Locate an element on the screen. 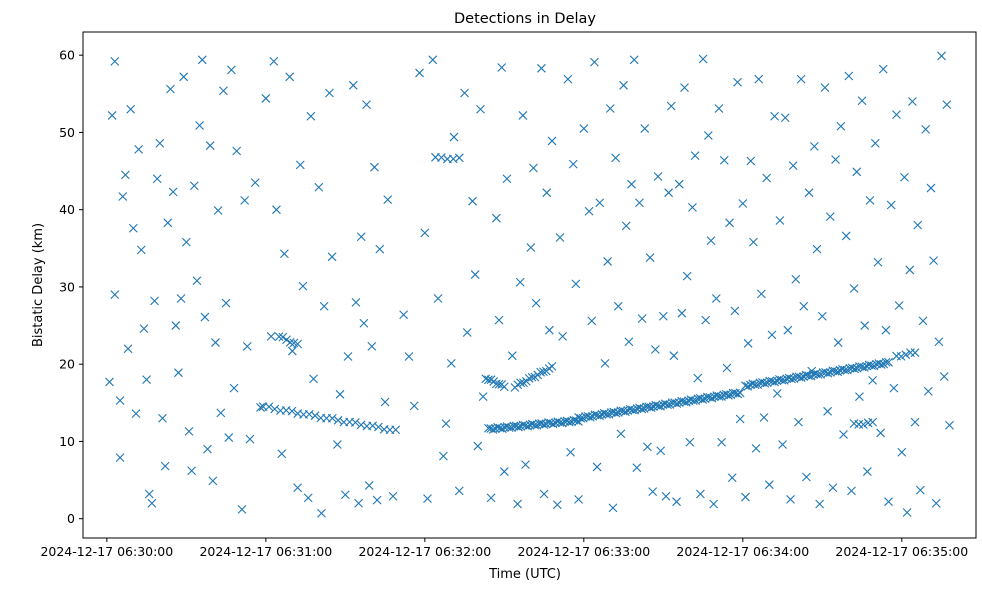 This screenshot has height=594, width=982. x-tick-label: 2024-12-17 06:32:00 is located at coordinates (424, 551).